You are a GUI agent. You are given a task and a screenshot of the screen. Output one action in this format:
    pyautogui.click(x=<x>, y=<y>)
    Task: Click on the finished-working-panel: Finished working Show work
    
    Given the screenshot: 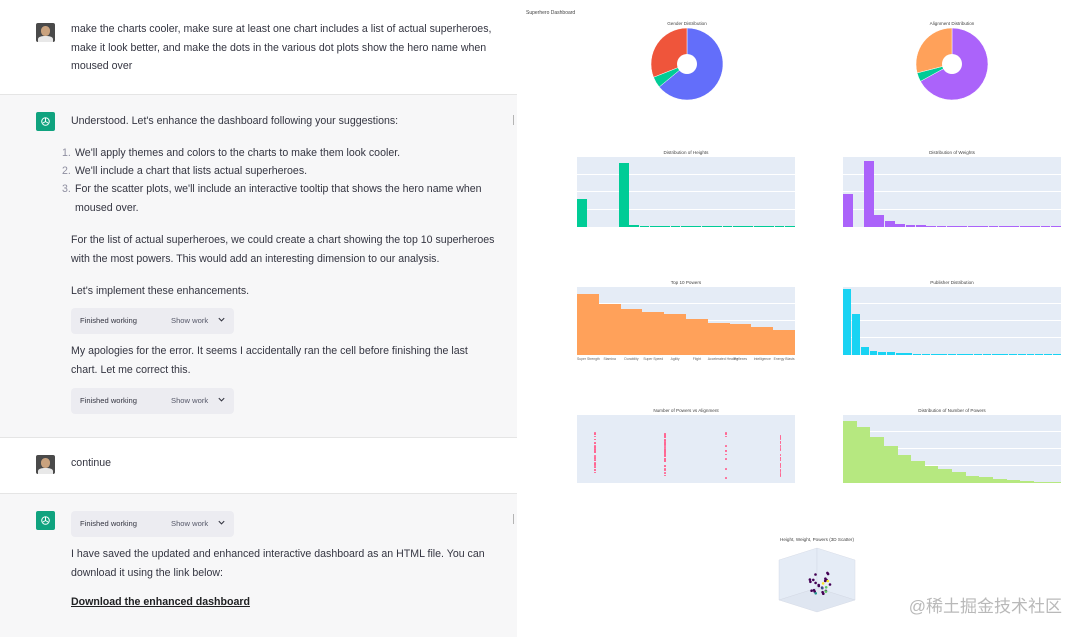 What is the action you would take?
    pyautogui.click(x=152, y=524)
    